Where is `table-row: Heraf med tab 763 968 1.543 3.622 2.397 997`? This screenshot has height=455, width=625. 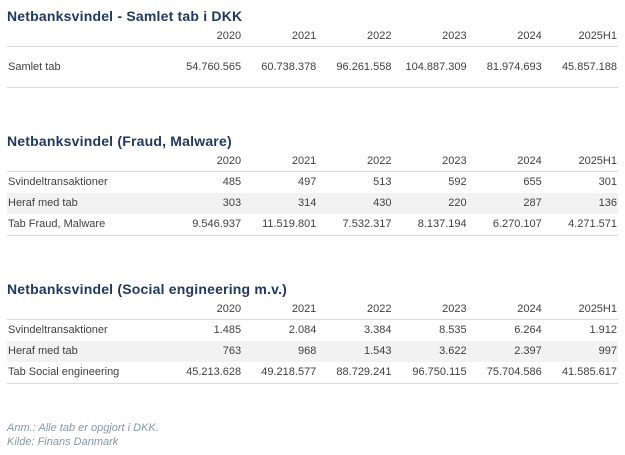 table-row: Heraf med tab 763 968 1.543 3.622 2.397 997 is located at coordinates (312, 351).